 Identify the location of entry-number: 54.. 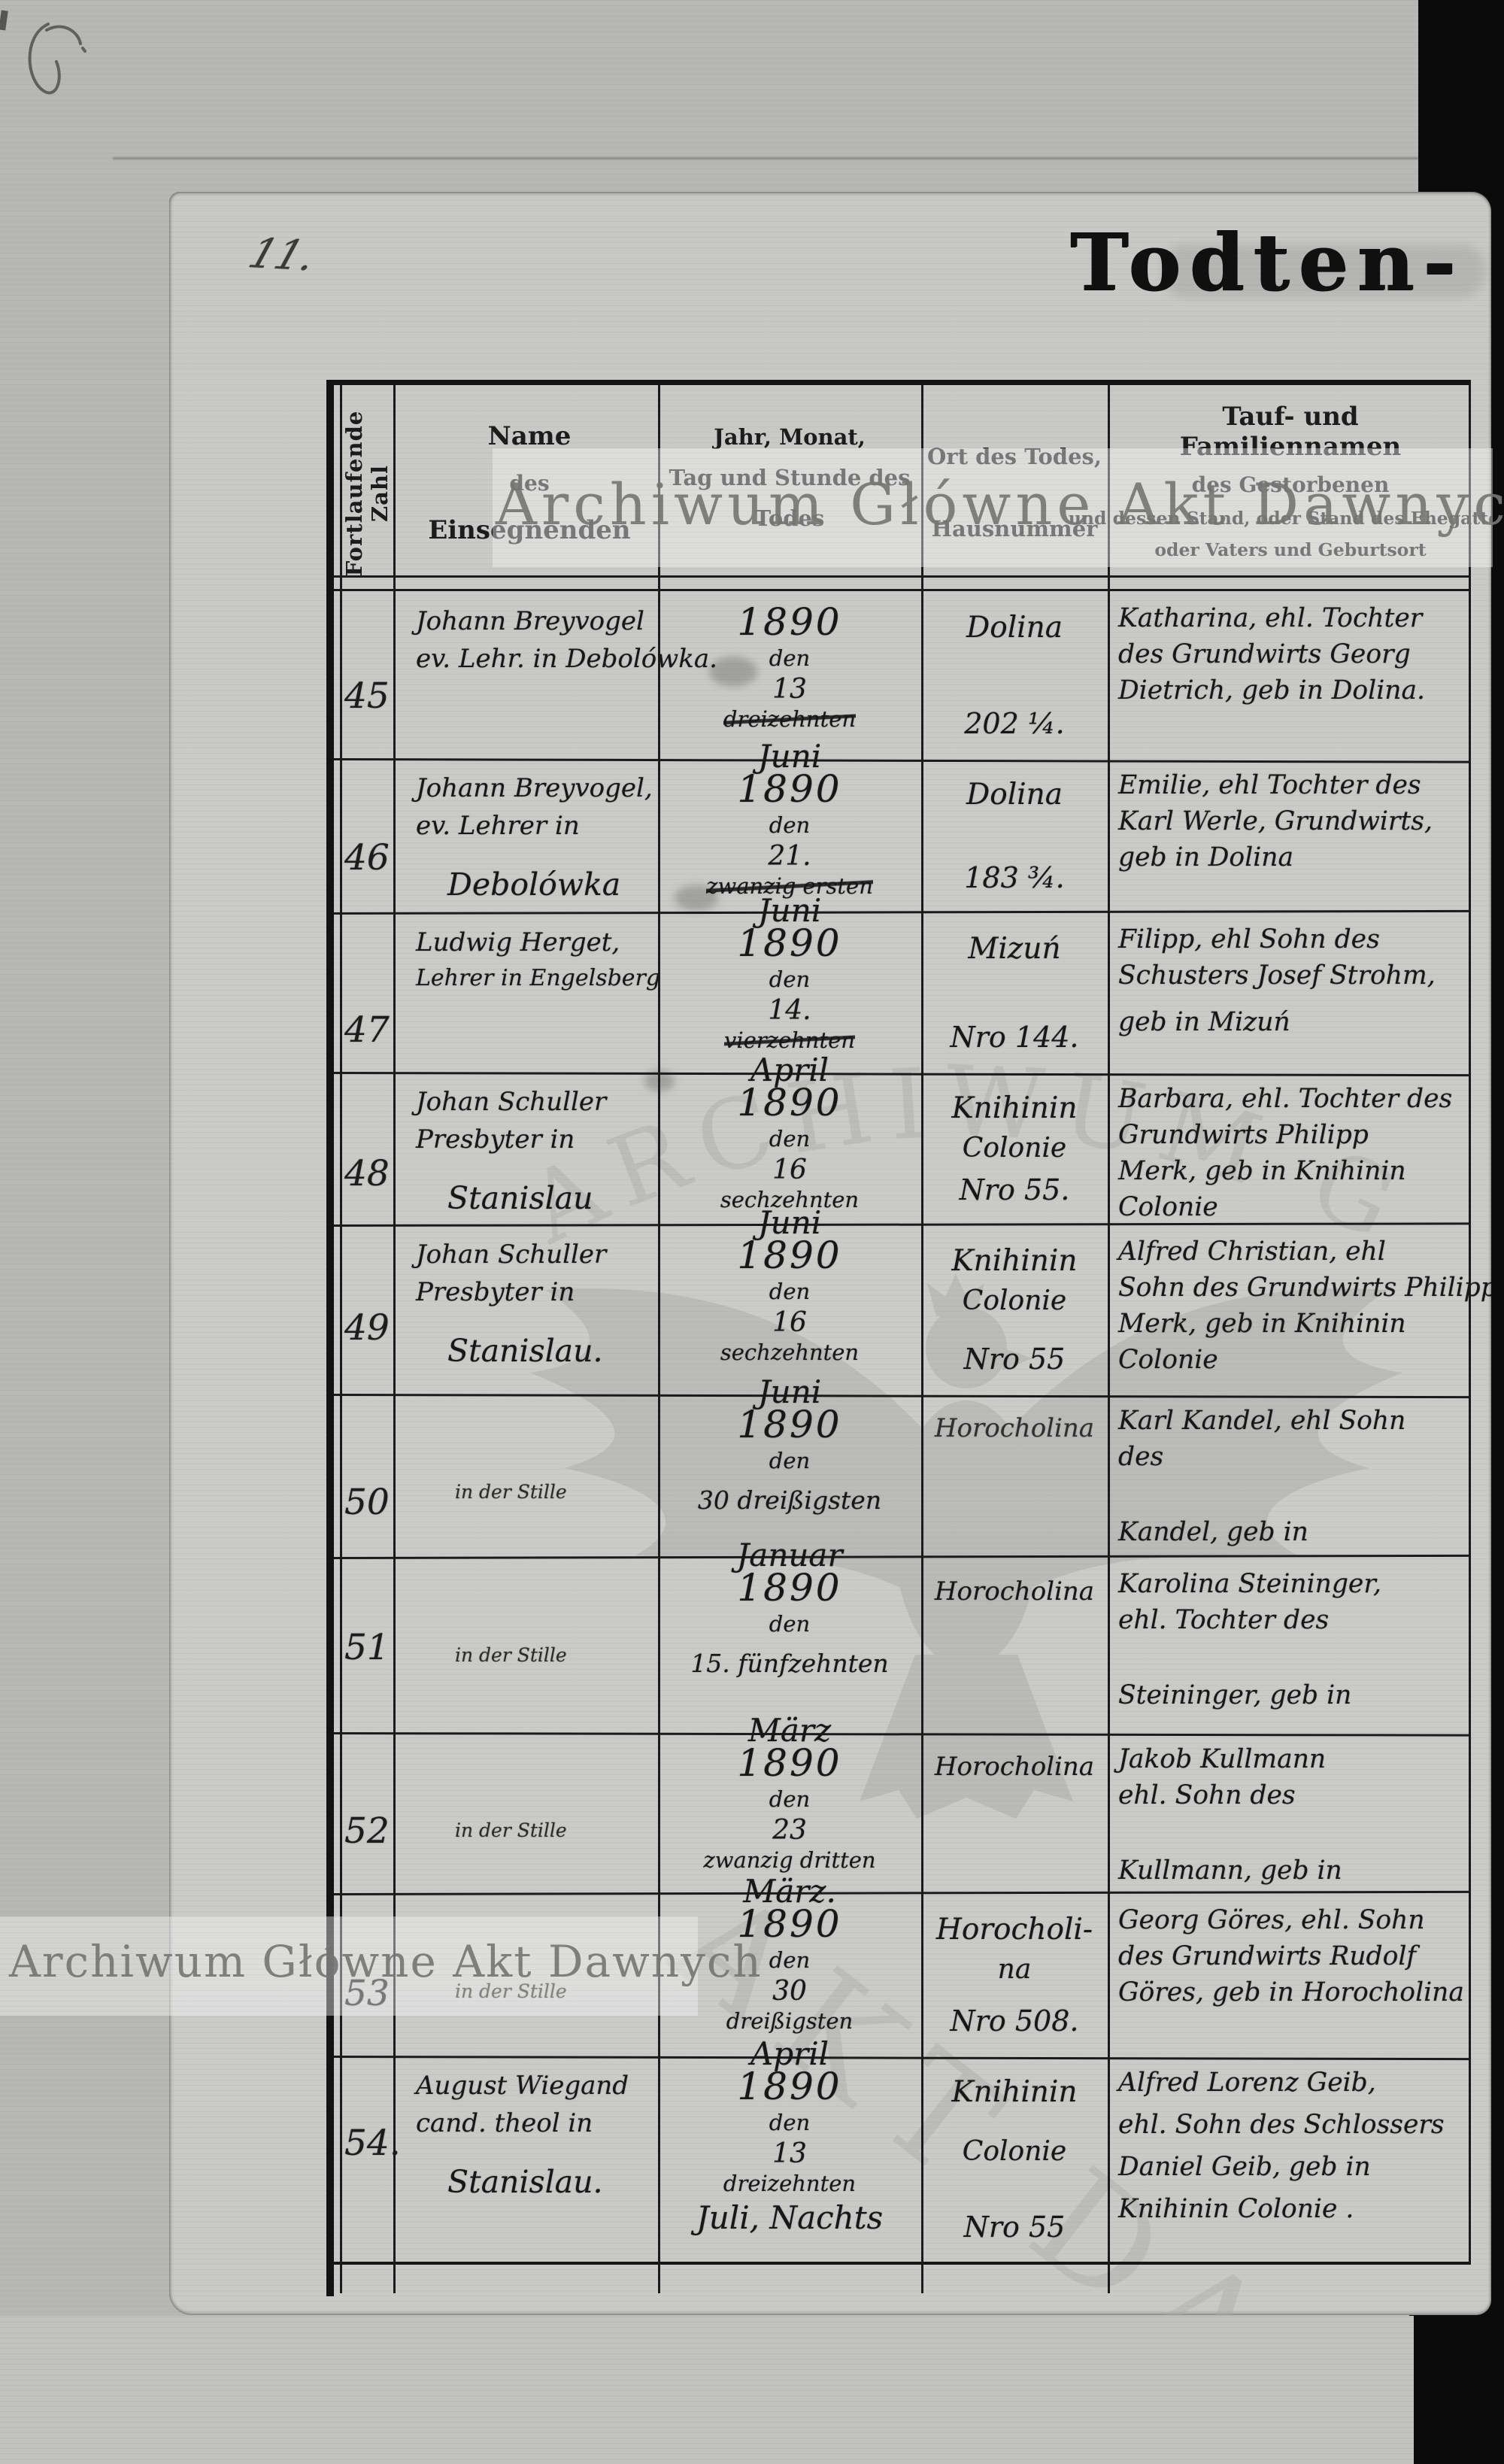
(372, 2143).